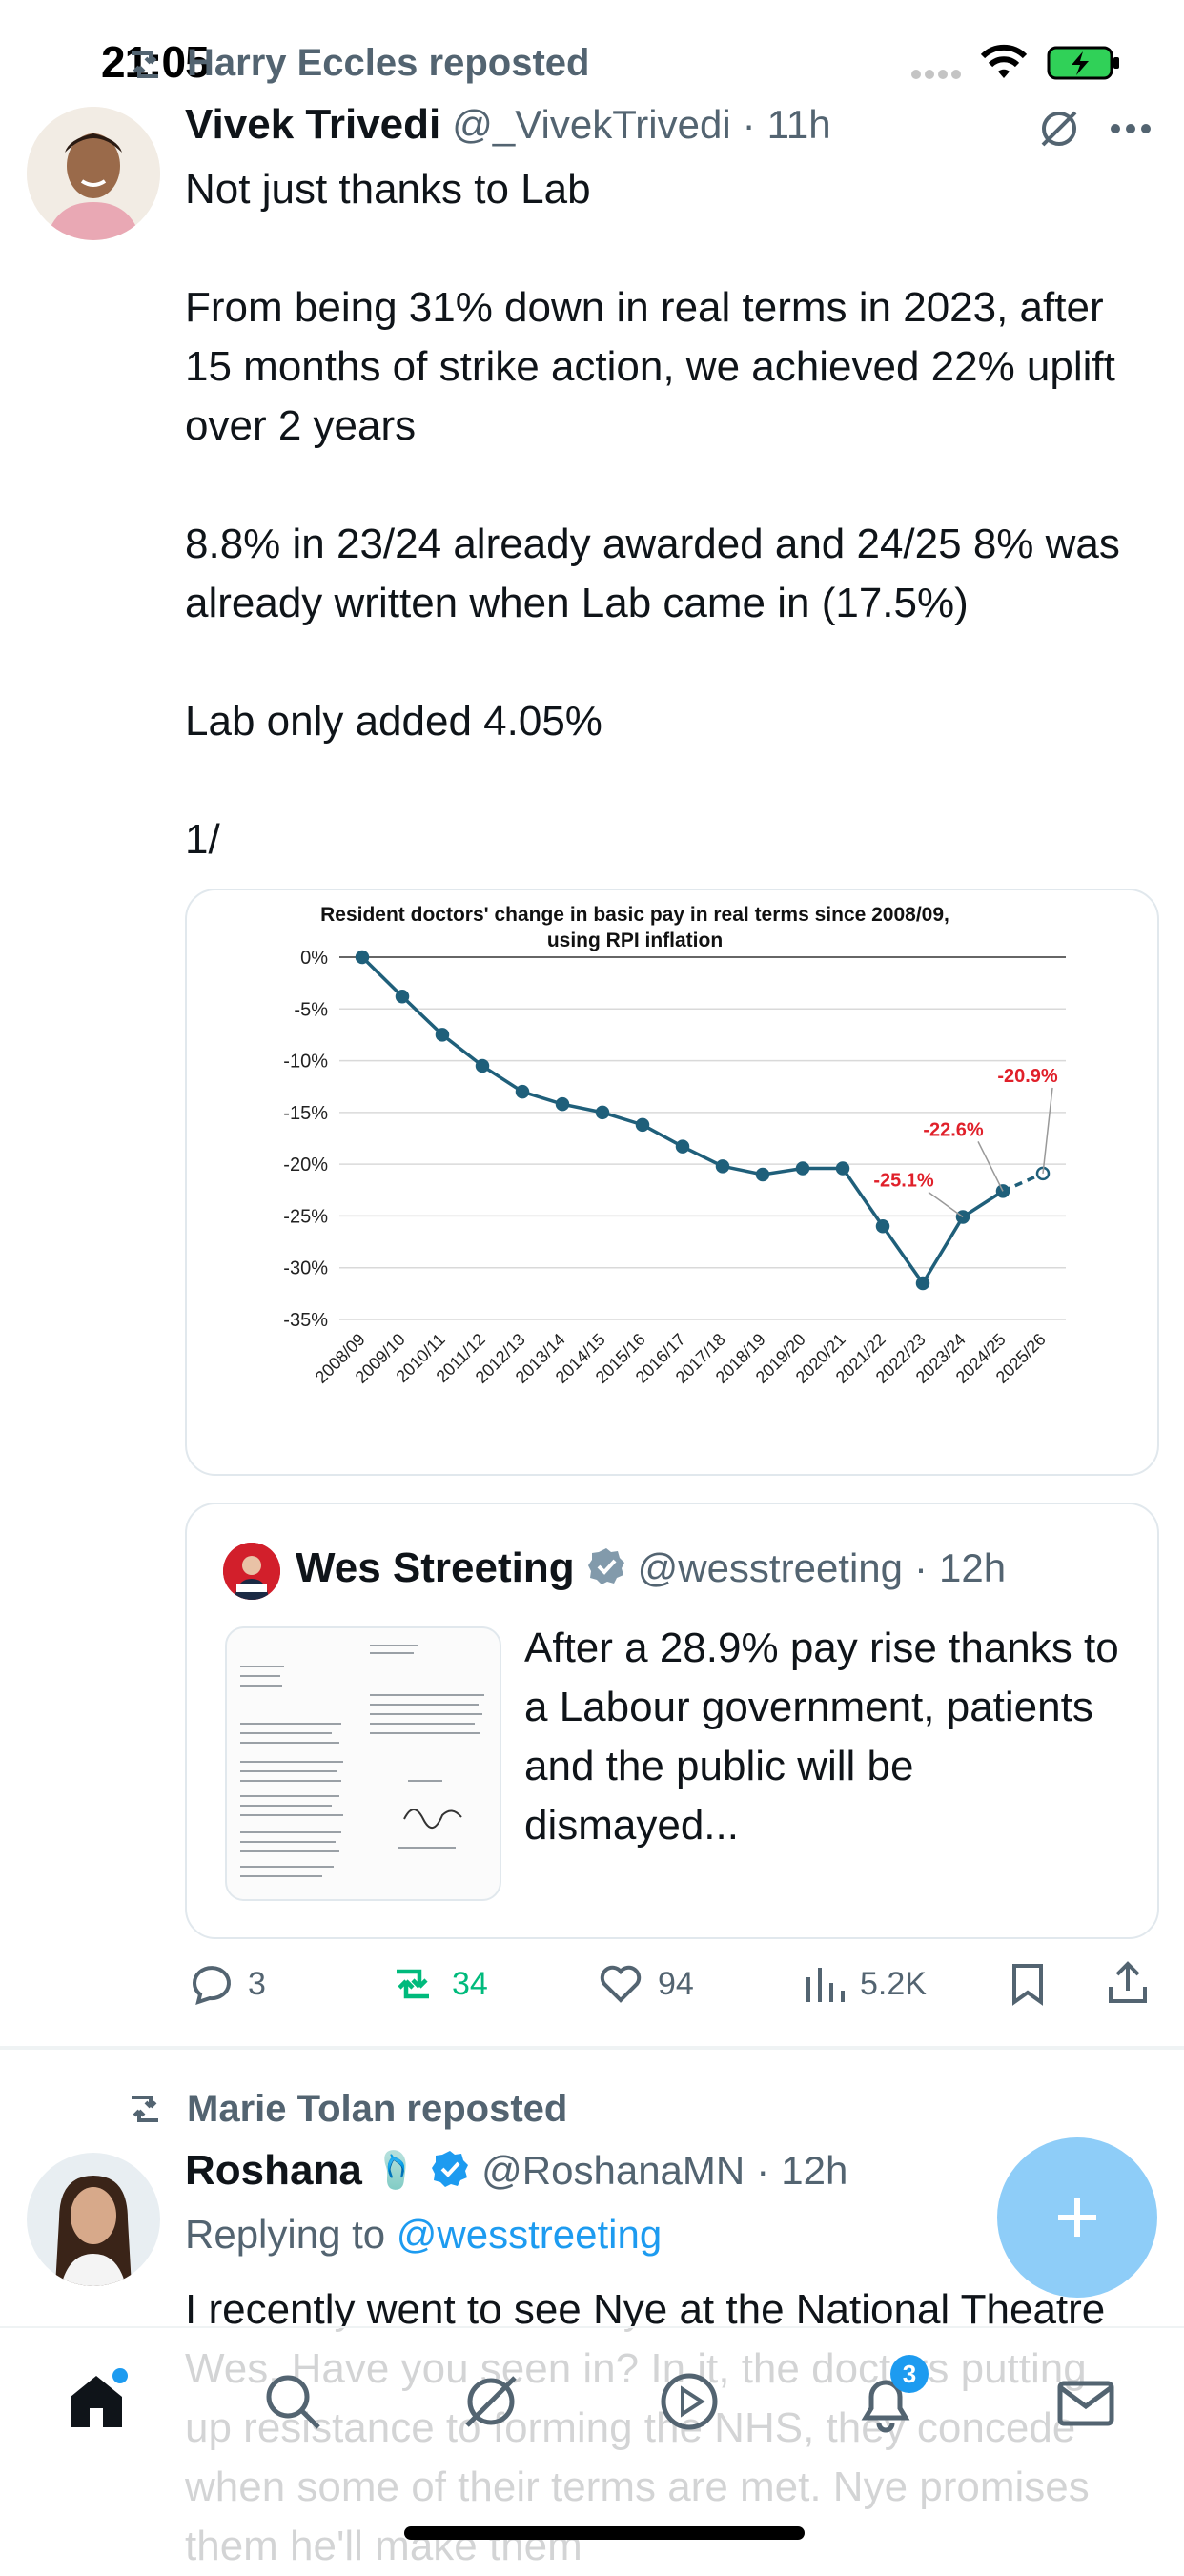 Image resolution: width=1184 pixels, height=2576 pixels. I want to click on data-label: -22.6%, so click(953, 1129).